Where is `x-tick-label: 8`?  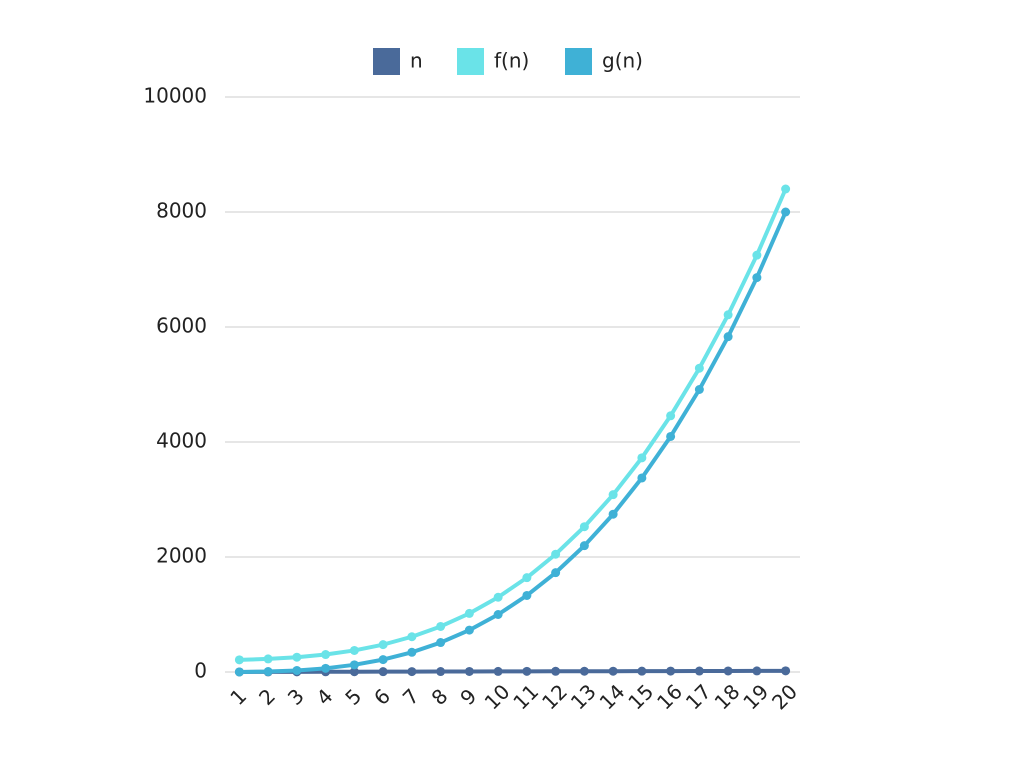 x-tick-label: 8 is located at coordinates (440, 697).